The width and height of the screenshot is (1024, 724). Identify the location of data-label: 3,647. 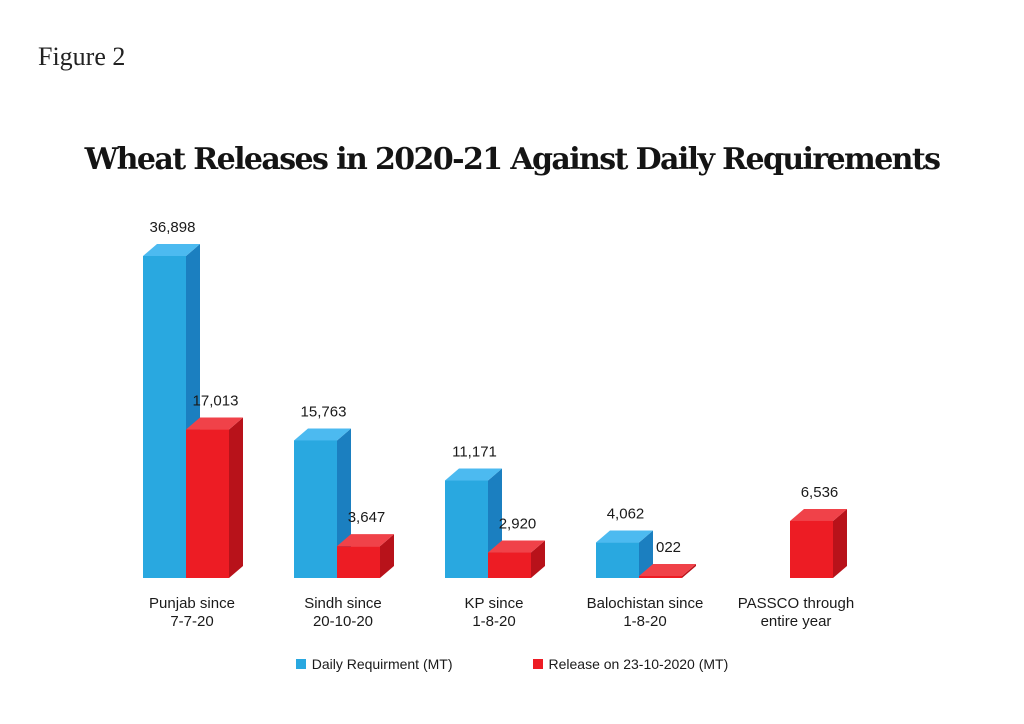
(367, 517).